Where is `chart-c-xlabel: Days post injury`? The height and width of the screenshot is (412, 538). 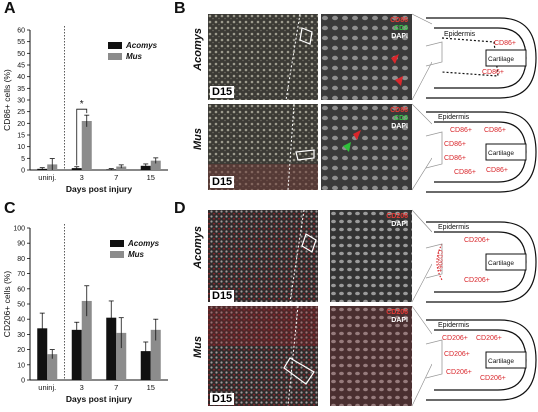 chart-c-xlabel: Days post injury is located at coordinates (99, 399).